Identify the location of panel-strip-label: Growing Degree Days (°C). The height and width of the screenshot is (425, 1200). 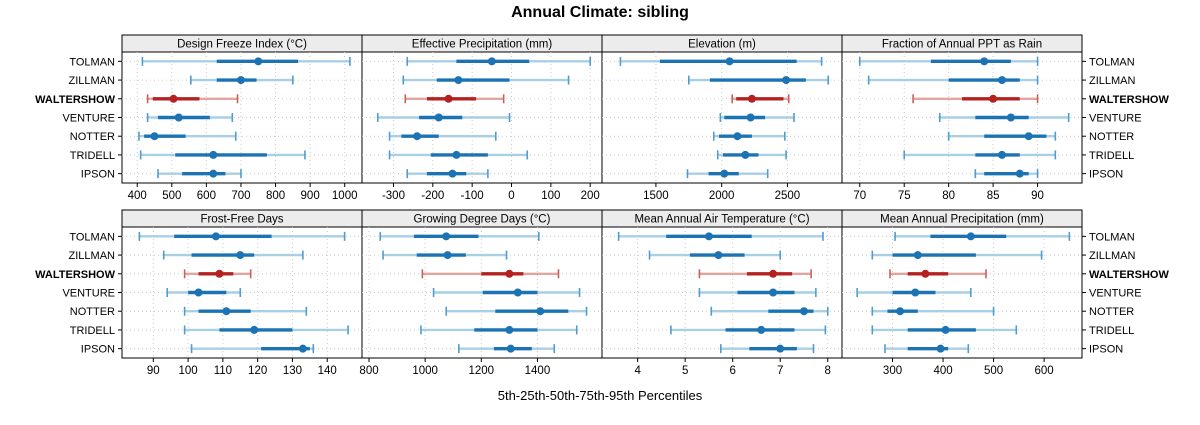
(482, 220).